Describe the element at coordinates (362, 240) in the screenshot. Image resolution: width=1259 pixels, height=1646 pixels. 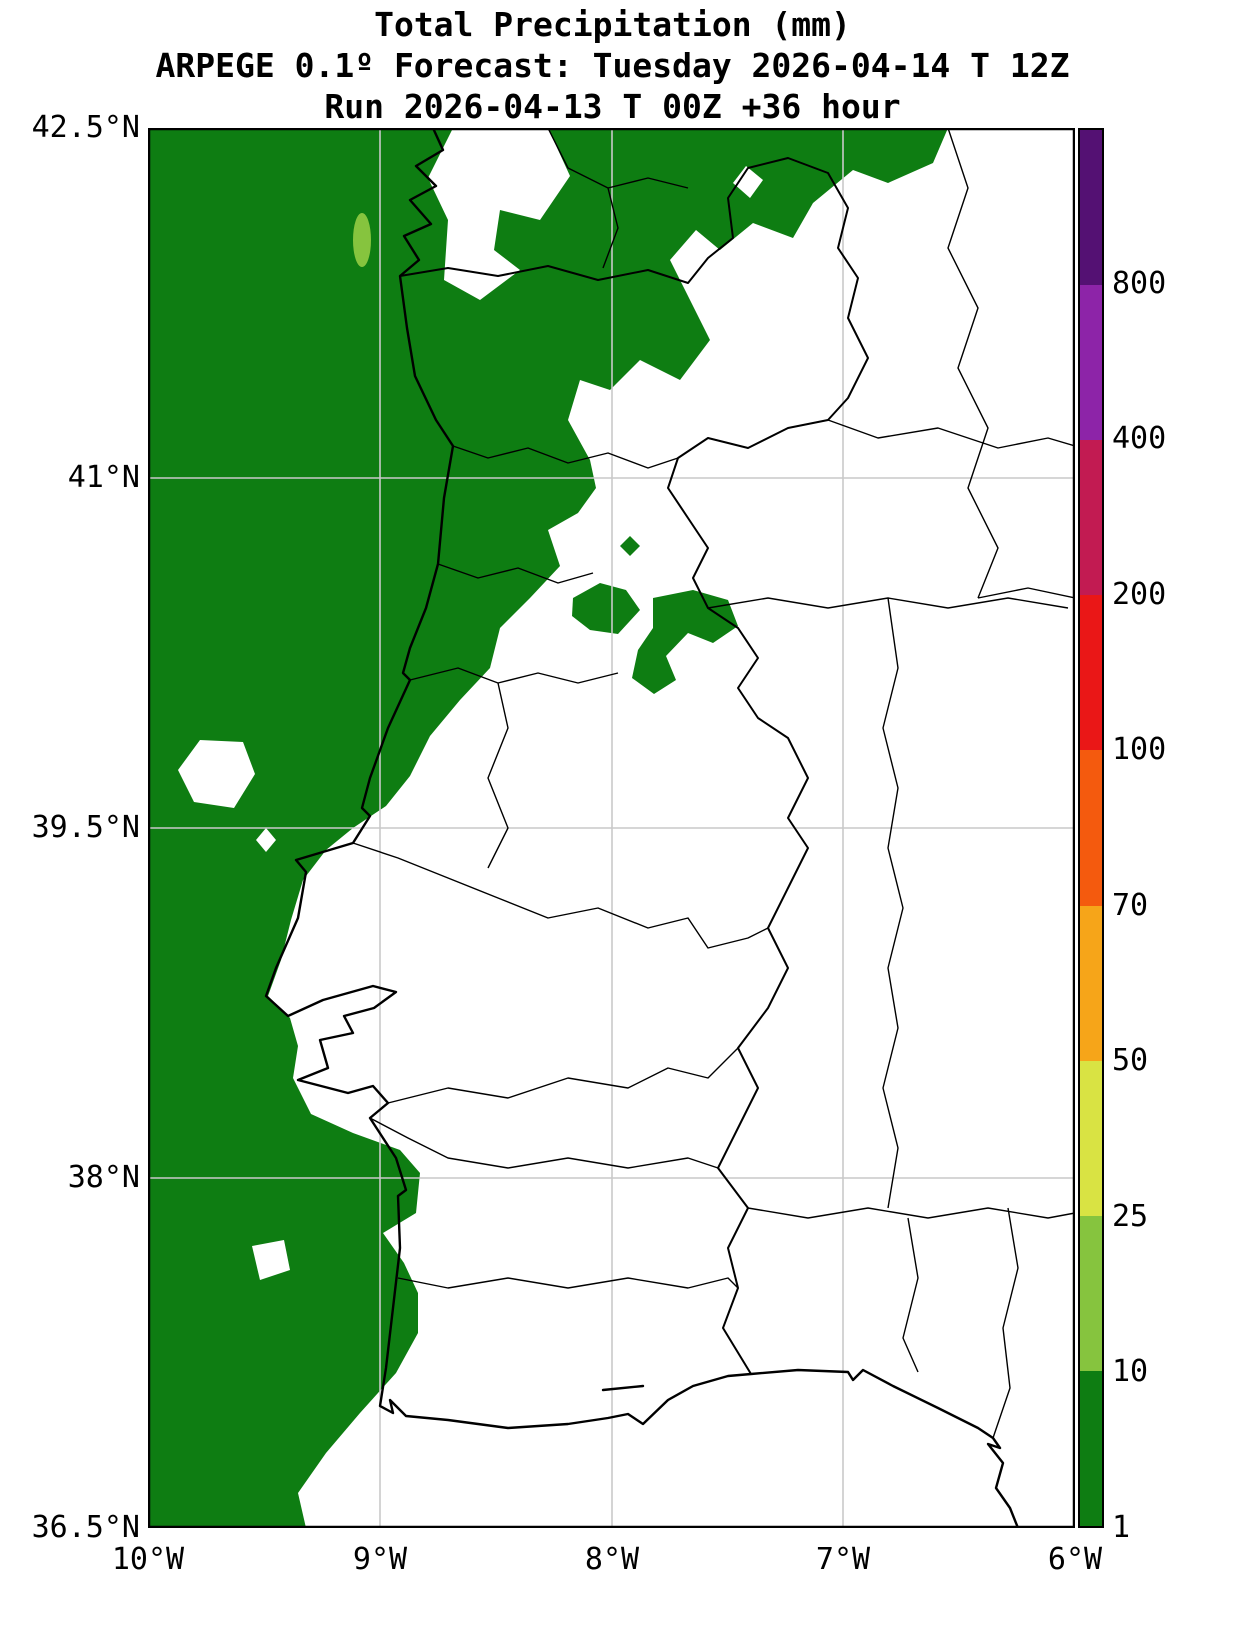
I see `precip-cell-10-25mm` at that location.